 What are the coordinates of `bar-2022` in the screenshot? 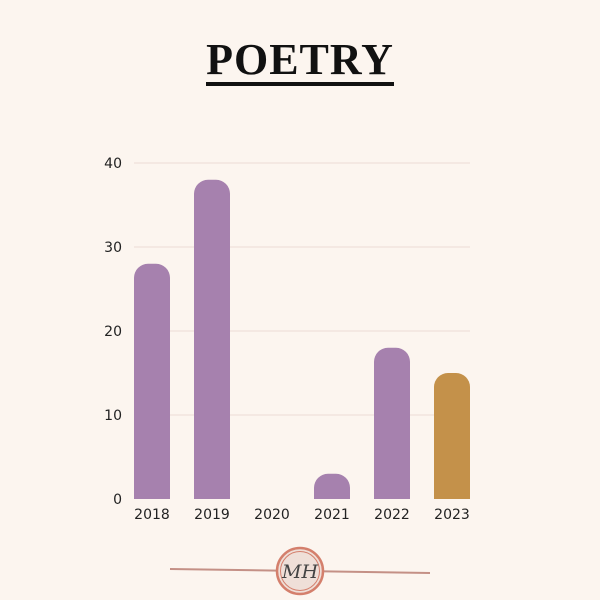 It's located at (392, 423).